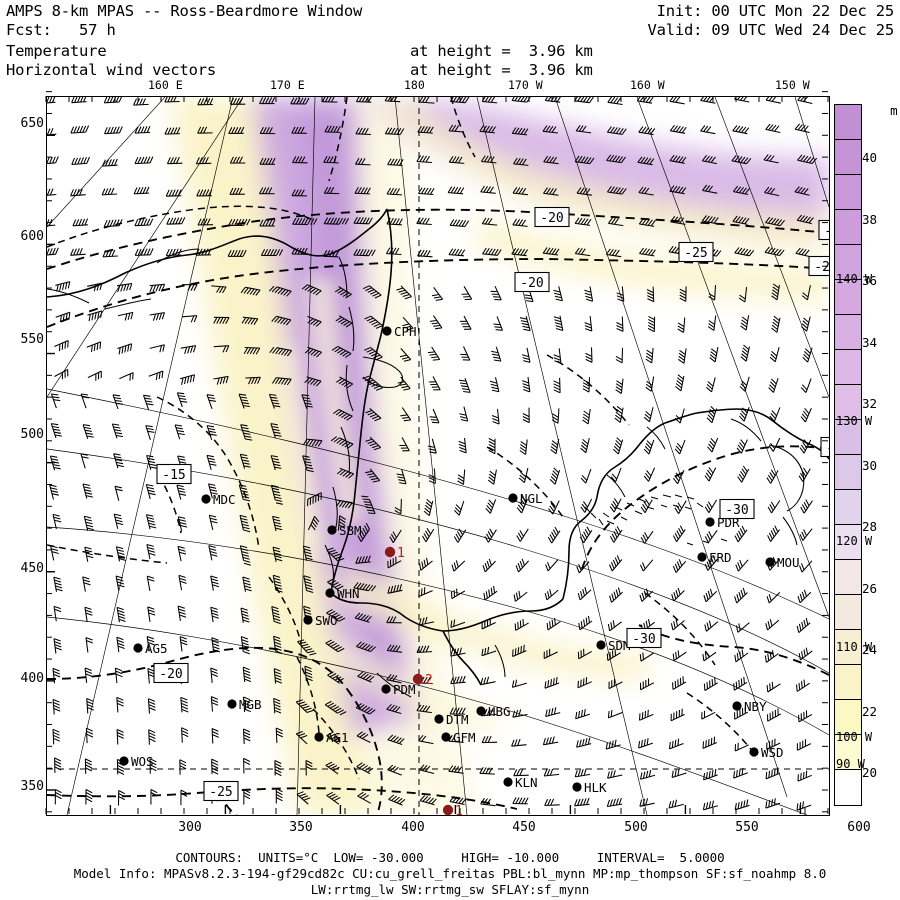 This screenshot has width=900, height=900. Describe the element at coordinates (308, 620) in the screenshot. I see `station-marker-swo` at that location.